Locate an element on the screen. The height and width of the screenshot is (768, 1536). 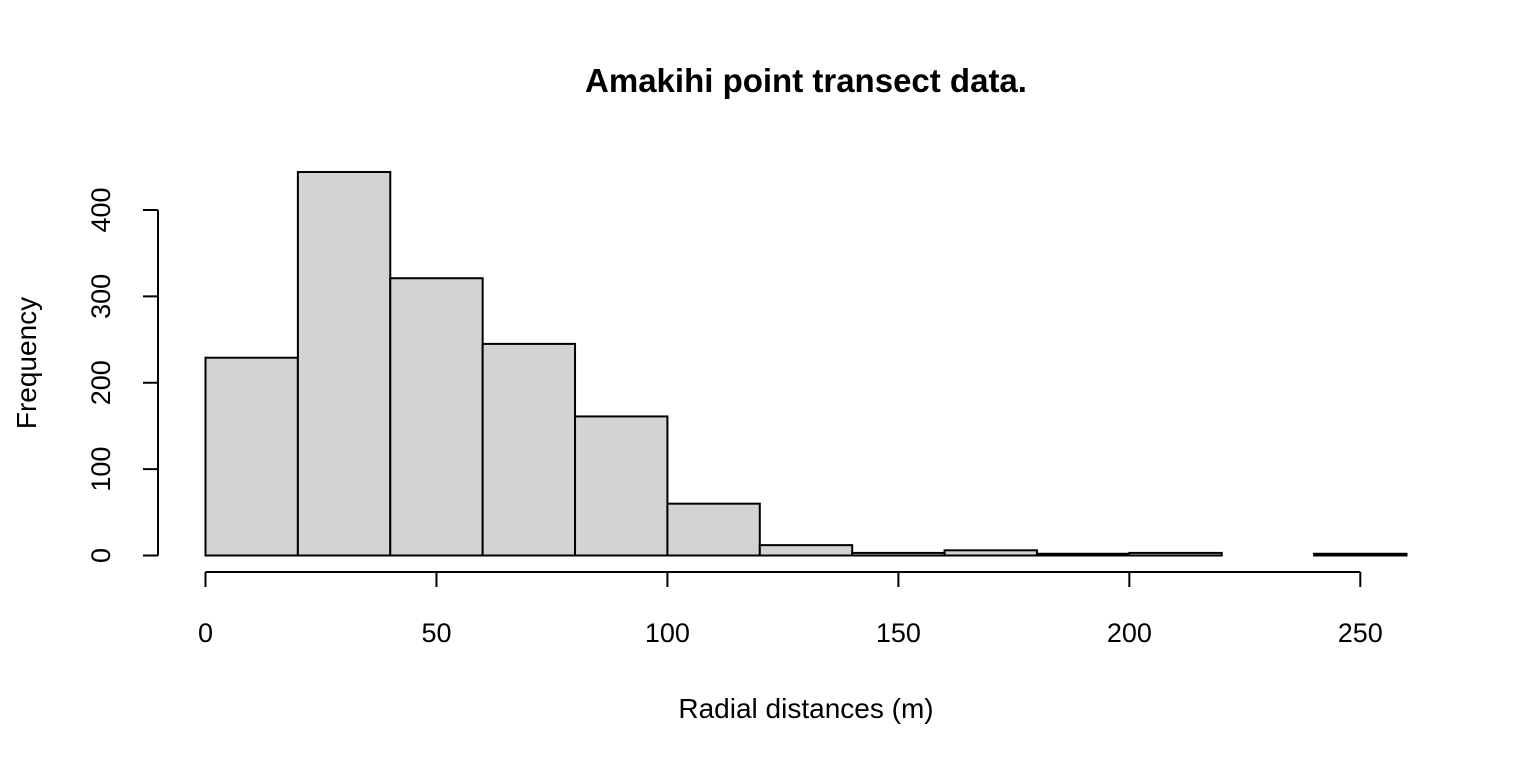
y-tick-label-400: 400 is located at coordinates (101, 209).